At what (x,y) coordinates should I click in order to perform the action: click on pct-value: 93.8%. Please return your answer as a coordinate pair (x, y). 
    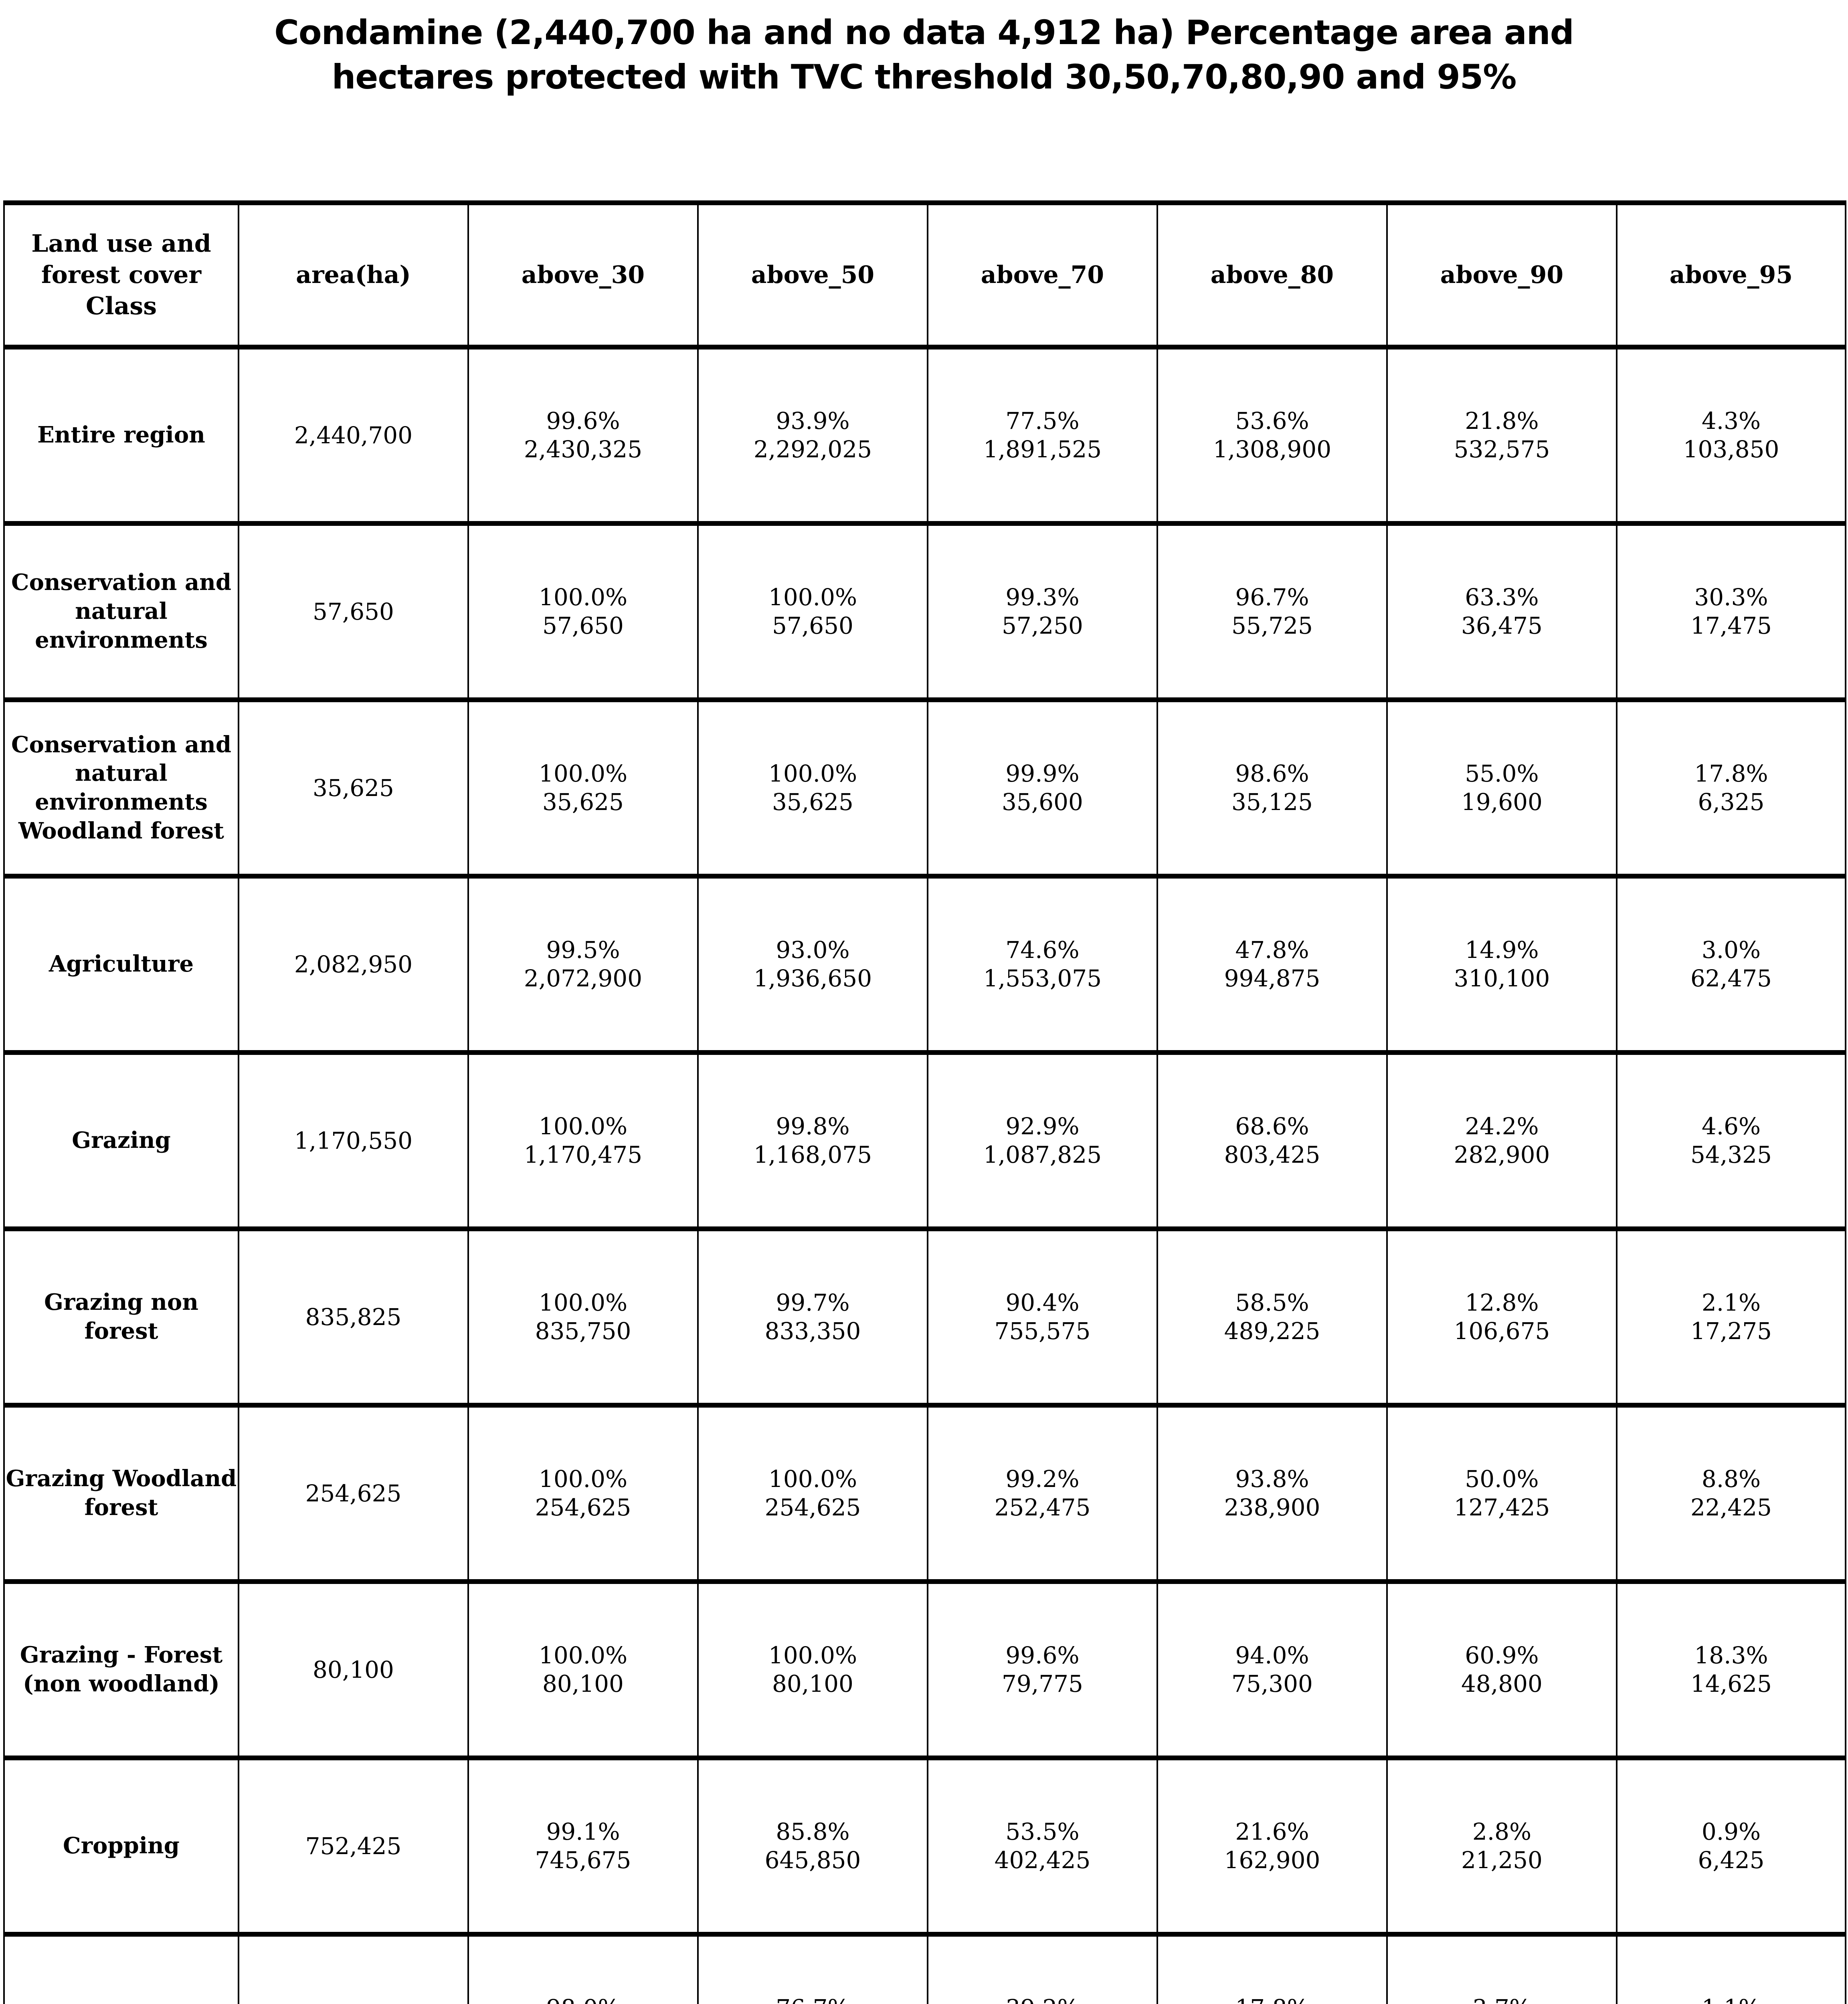
    Looking at the image, I should click on (1272, 1479).